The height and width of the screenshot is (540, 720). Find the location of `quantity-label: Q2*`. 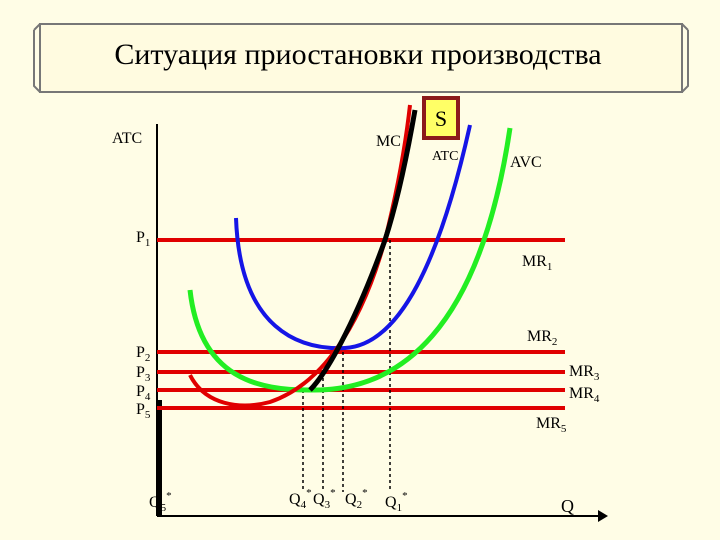

quantity-label: Q2* is located at coordinates (356, 499).